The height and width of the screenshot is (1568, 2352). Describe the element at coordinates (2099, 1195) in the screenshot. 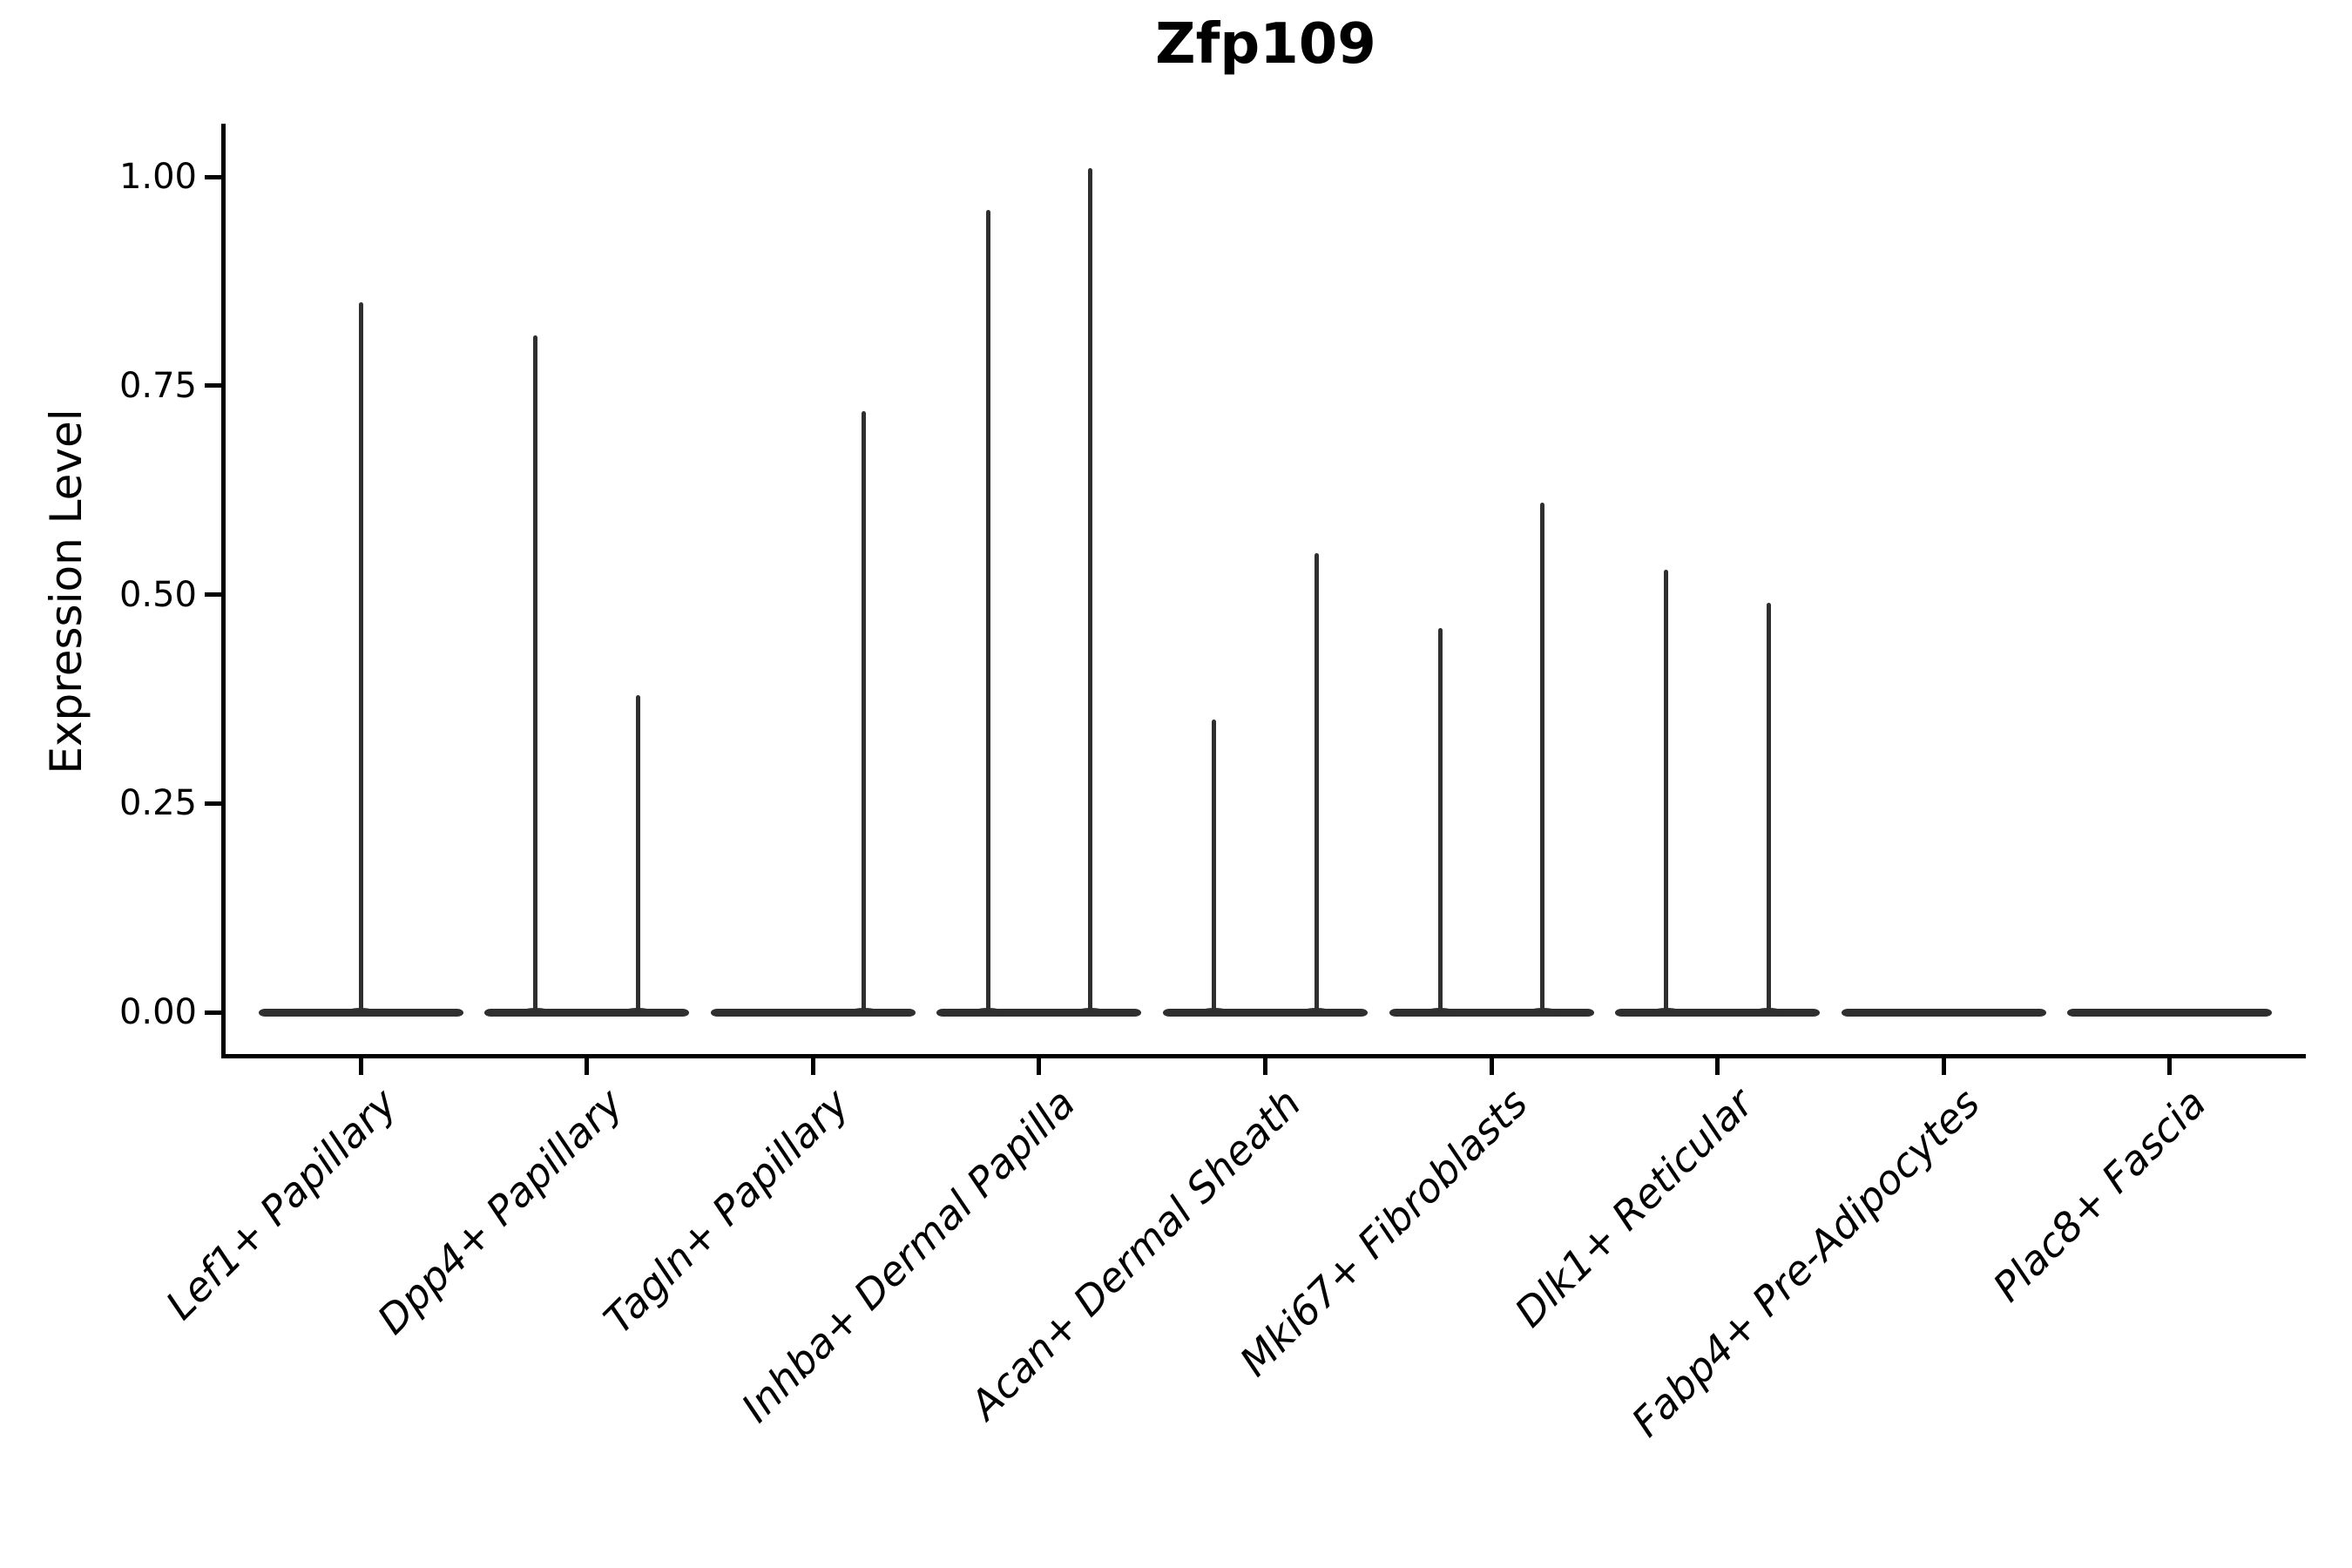

I see `x-axis-category-label: Plac8+ Fascia` at that location.